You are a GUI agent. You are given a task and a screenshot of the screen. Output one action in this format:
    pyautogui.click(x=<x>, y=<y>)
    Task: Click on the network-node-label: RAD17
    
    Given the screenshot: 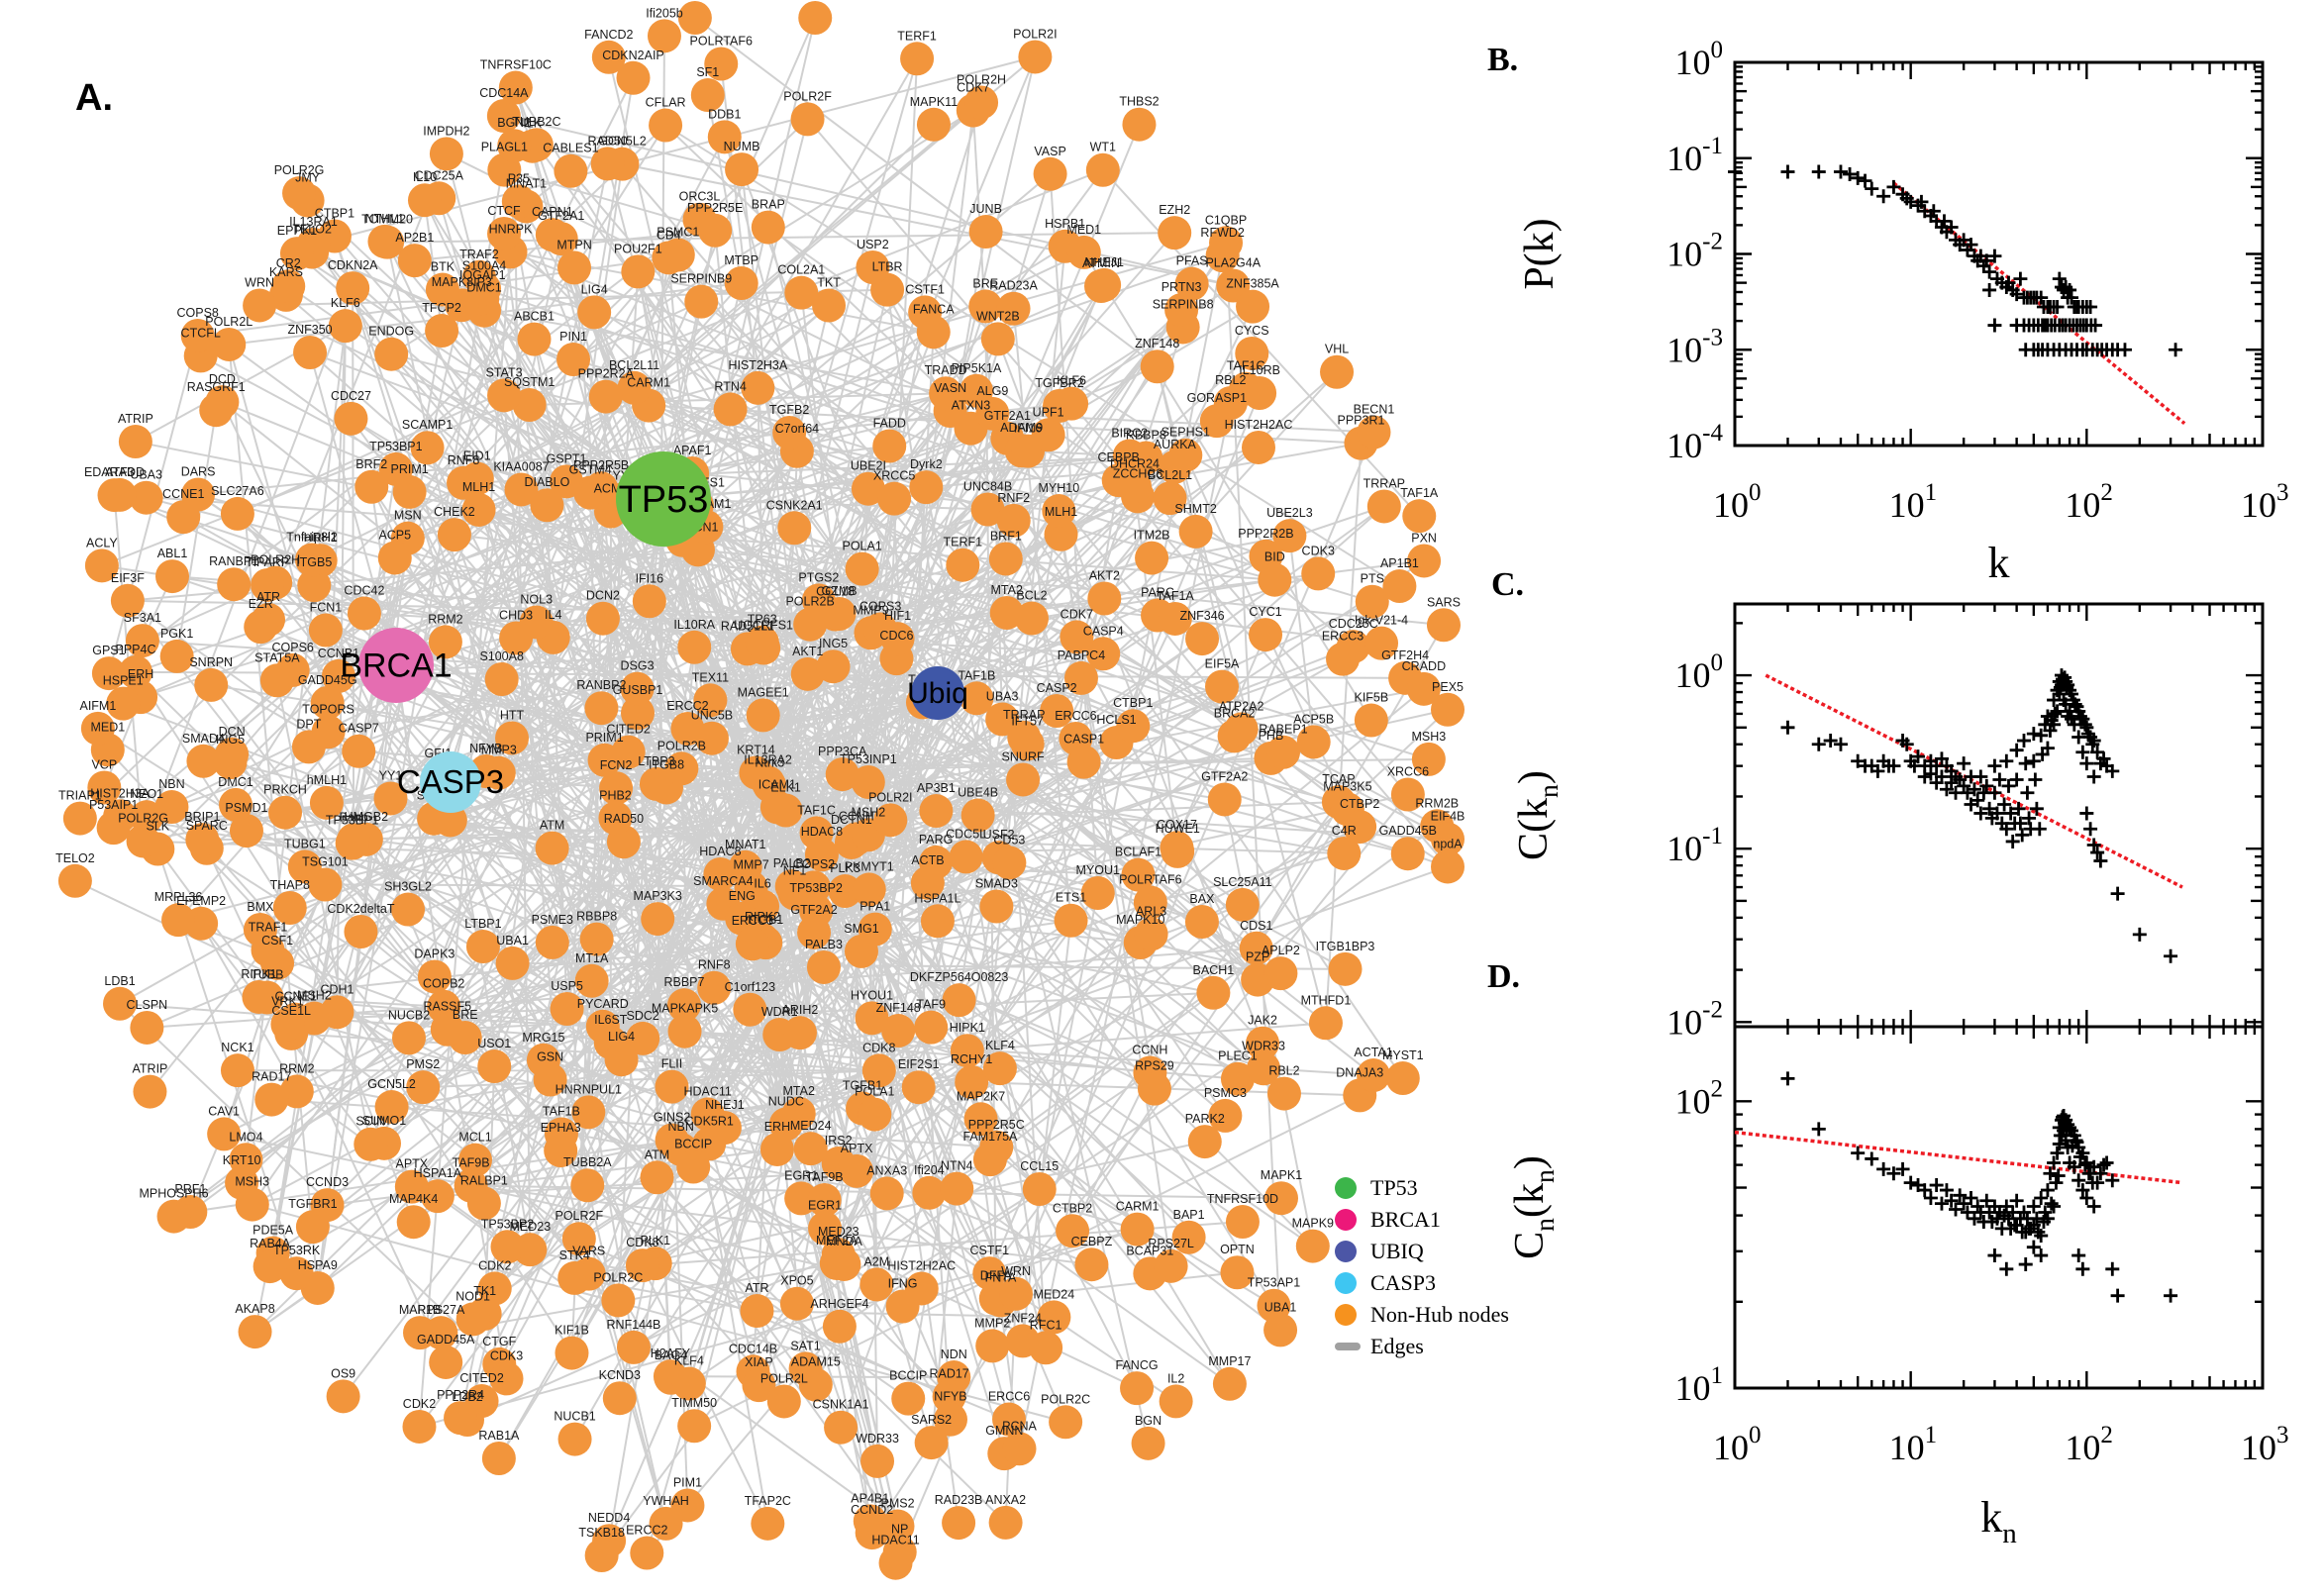 What is the action you would take?
    pyautogui.click(x=271, y=1077)
    